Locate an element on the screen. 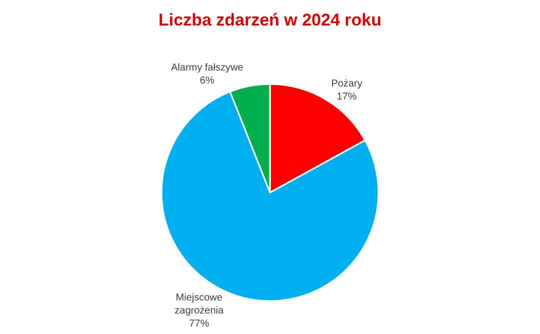 The image size is (540, 334). data-label: 77% is located at coordinates (199, 324).